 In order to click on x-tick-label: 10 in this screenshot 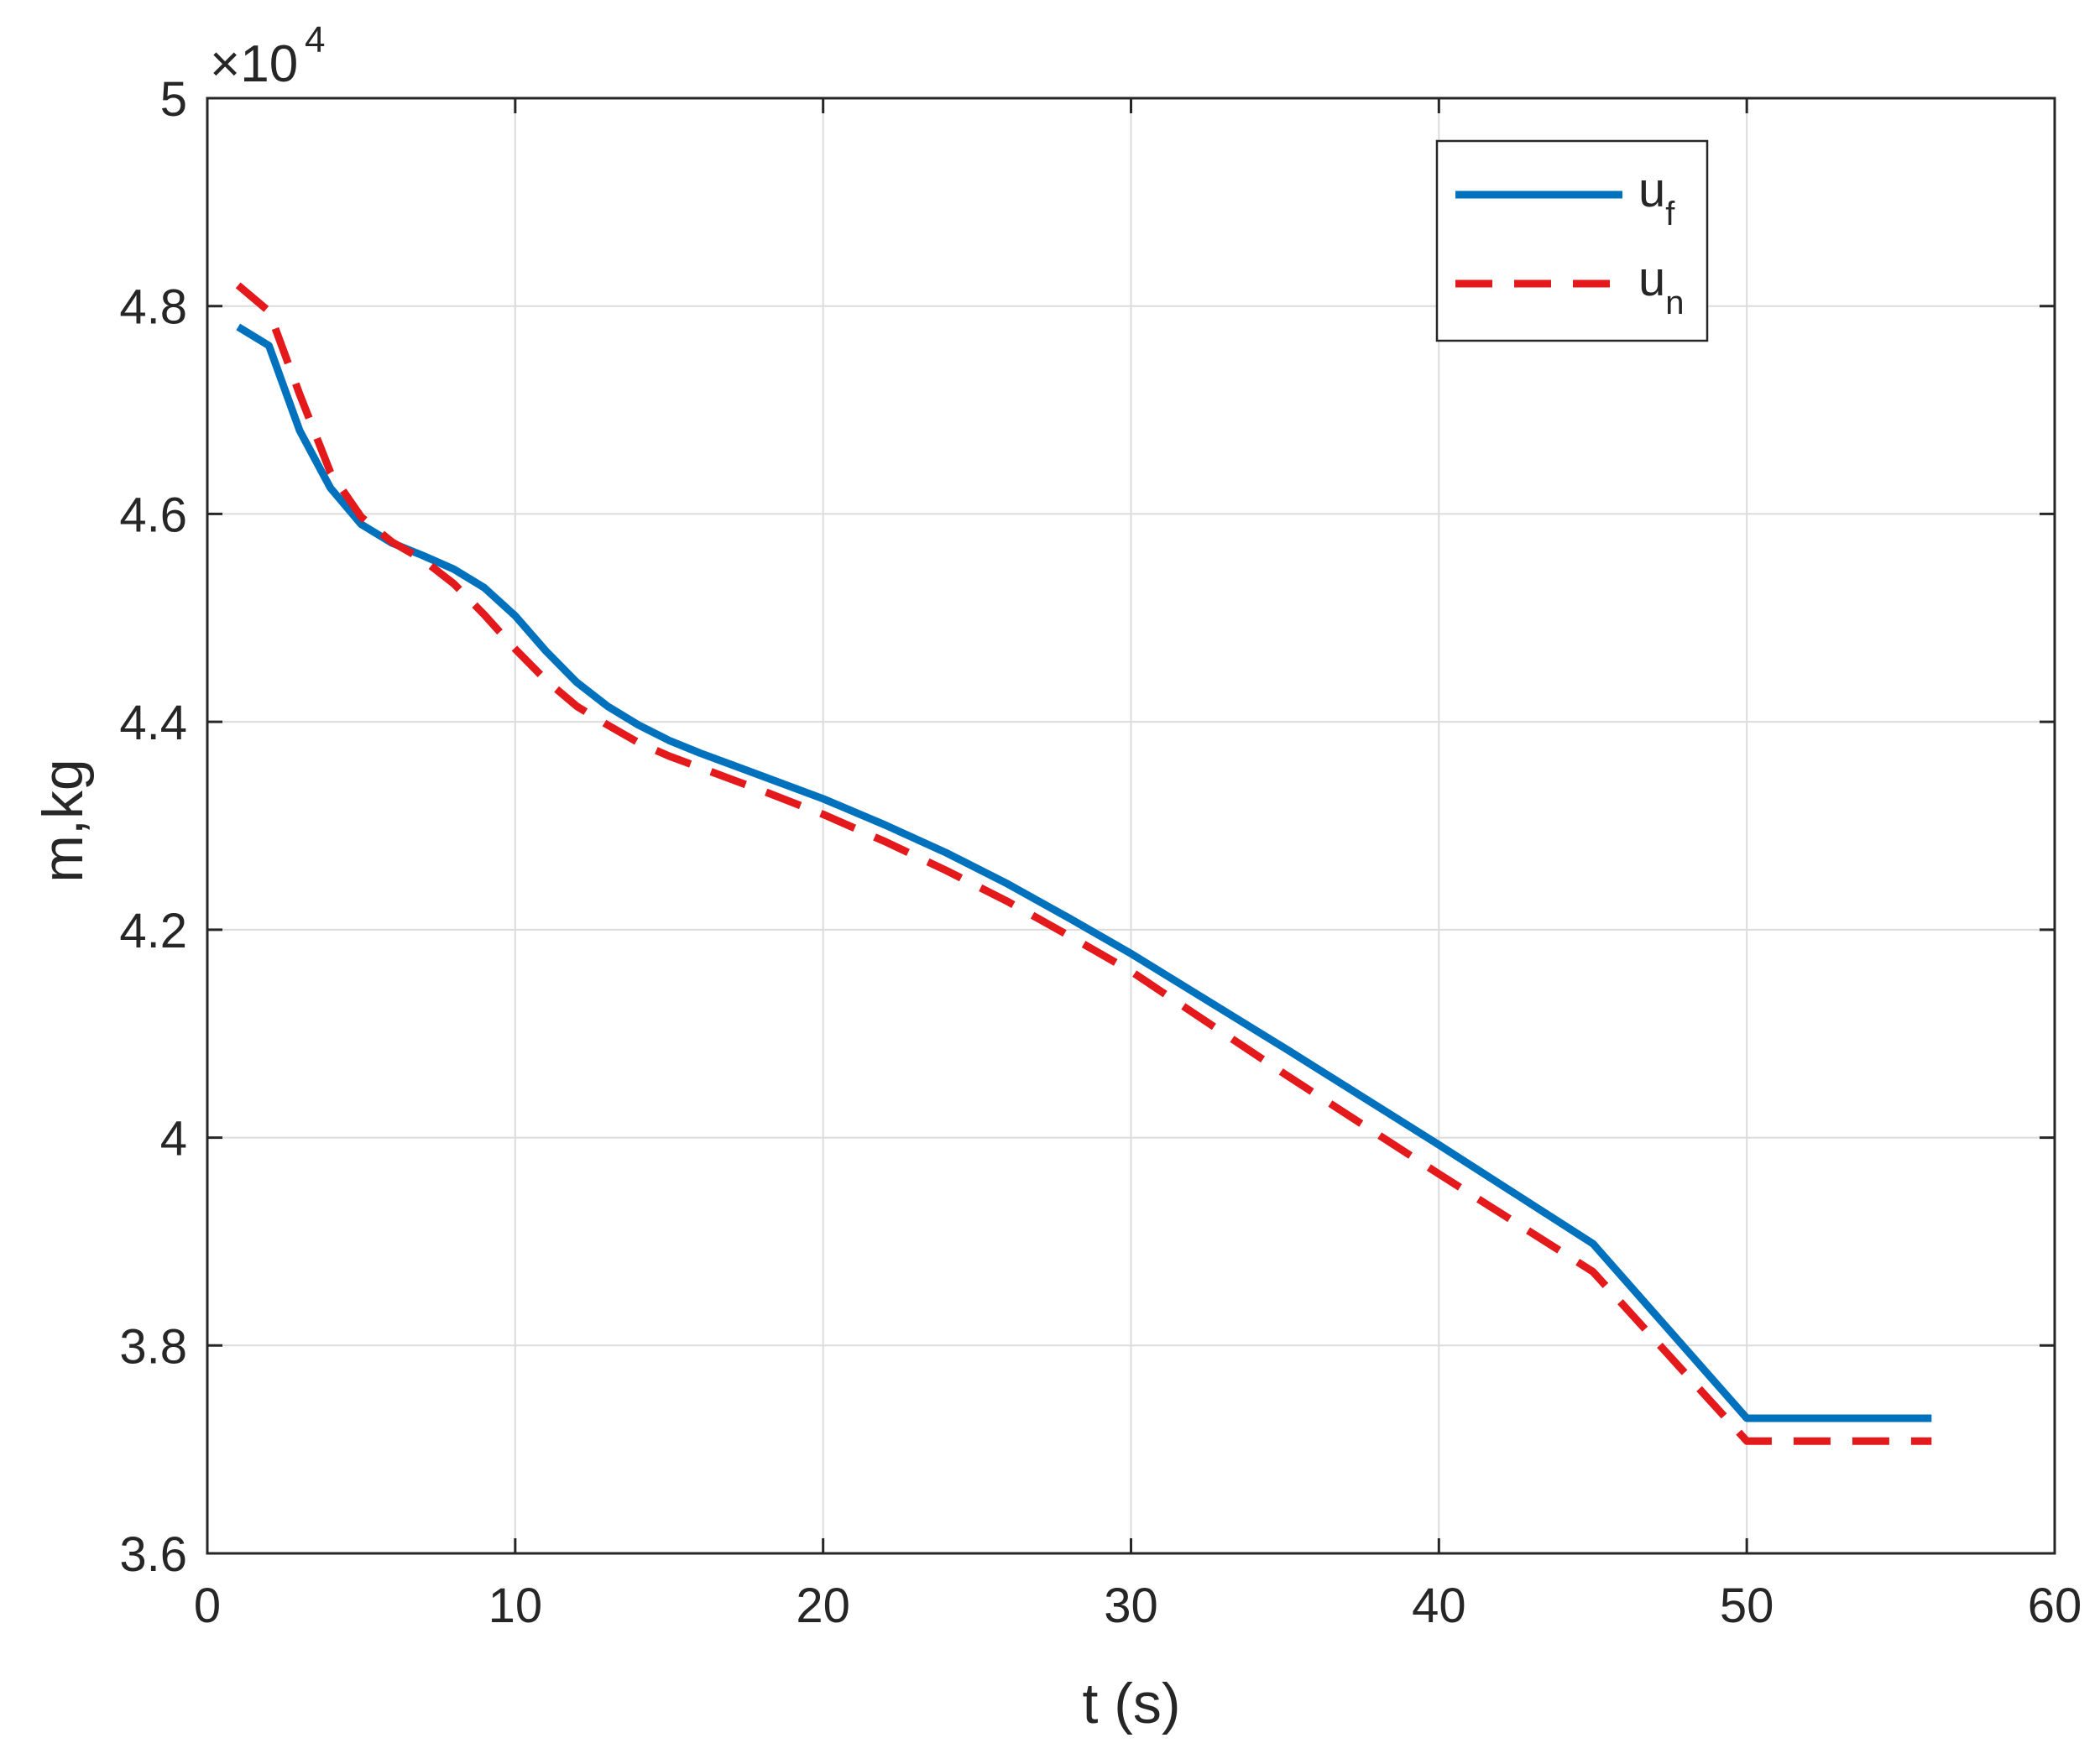, I will do `click(515, 1606)`.